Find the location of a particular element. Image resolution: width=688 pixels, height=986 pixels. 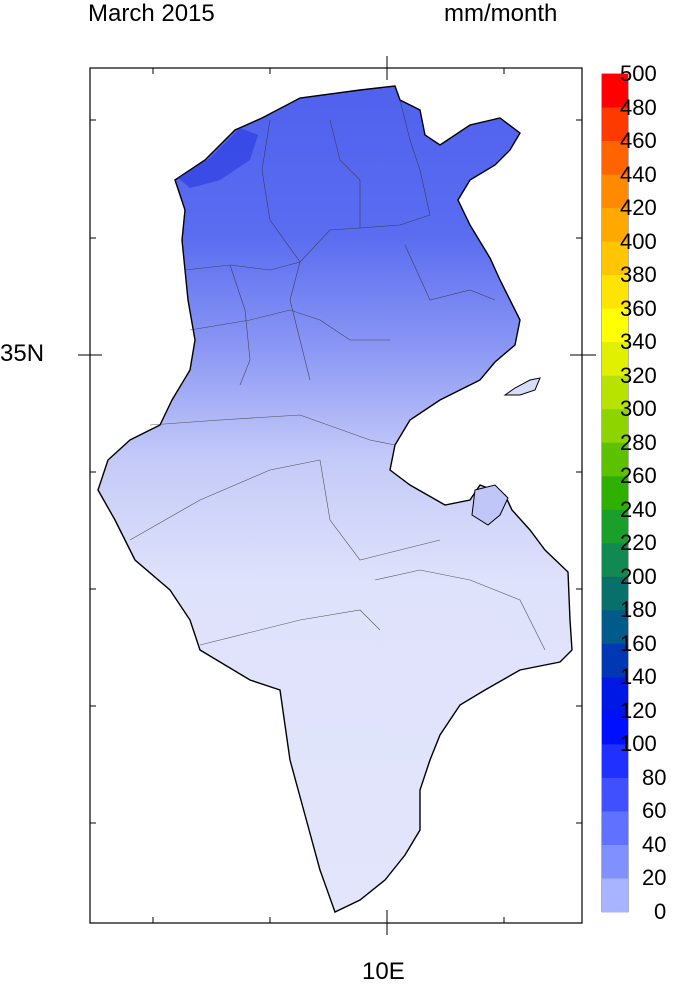

colorbar-tick-label: 160 is located at coordinates (638, 643).